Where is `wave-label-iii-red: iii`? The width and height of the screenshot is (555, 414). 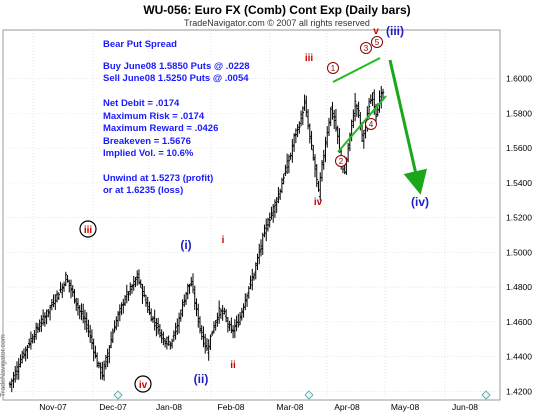 wave-label-iii-red: iii is located at coordinates (309, 58).